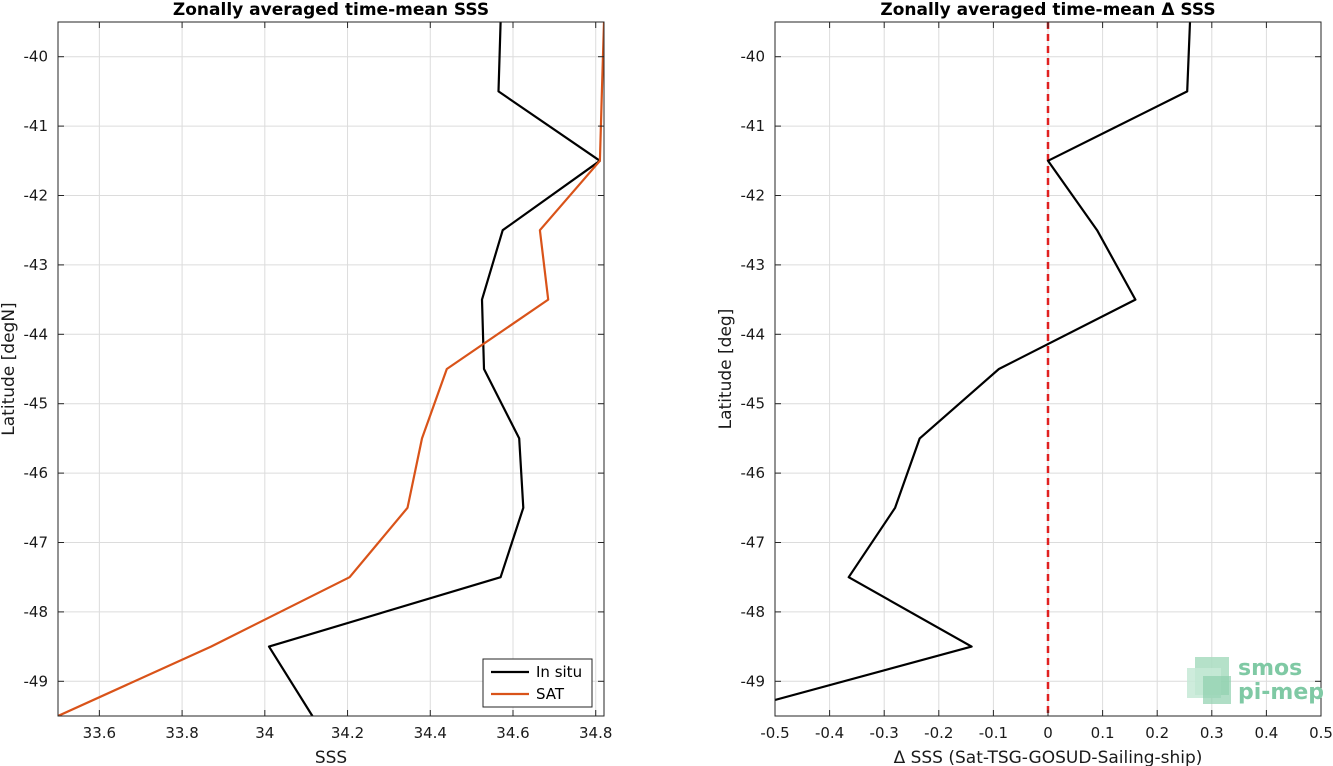 This screenshot has width=1333, height=766. Describe the element at coordinates (559, 672) in the screenshot. I see `legend-label: In situ` at that location.